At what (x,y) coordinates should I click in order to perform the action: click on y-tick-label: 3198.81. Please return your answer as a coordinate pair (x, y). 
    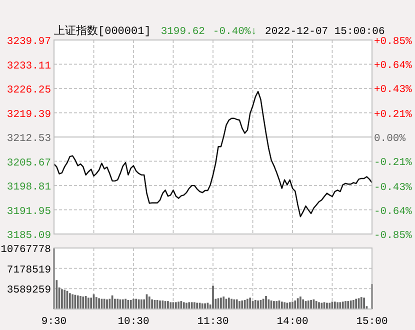
    Looking at the image, I should click on (28, 188).